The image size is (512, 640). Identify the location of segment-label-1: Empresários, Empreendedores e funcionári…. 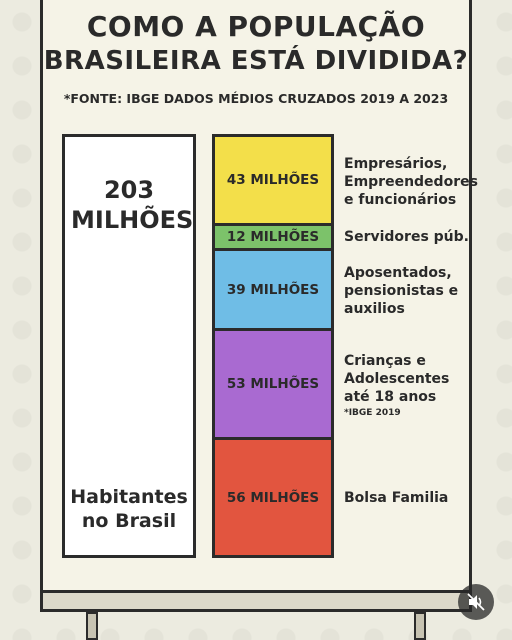
(411, 182).